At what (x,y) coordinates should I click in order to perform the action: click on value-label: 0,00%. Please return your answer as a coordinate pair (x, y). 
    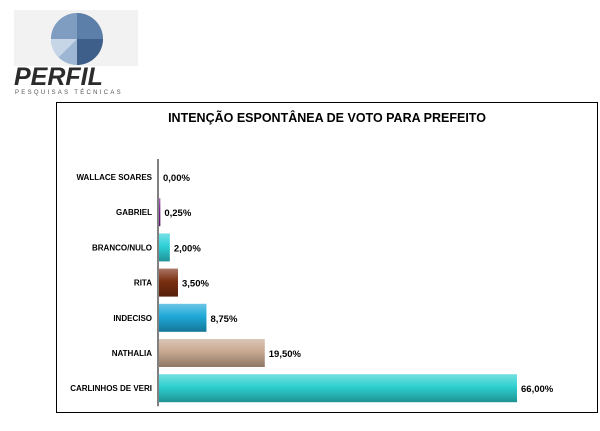
    Looking at the image, I should click on (176, 178).